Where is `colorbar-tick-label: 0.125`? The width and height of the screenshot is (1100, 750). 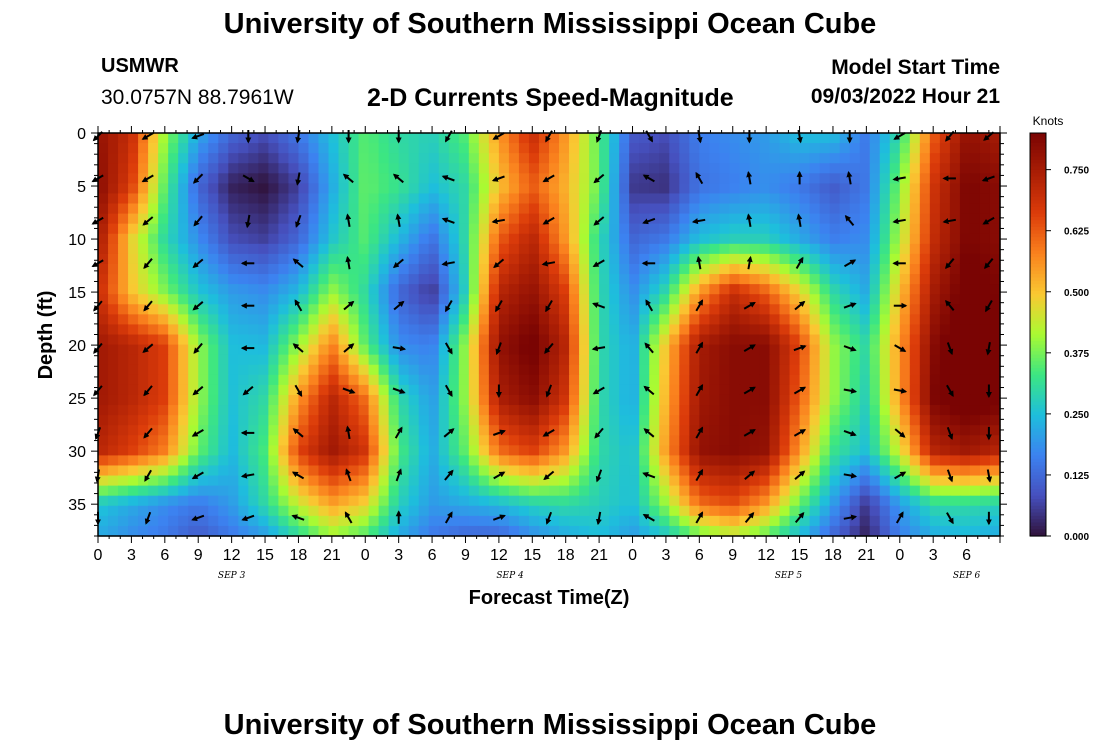
colorbar-tick-label: 0.125 is located at coordinates (1076, 476).